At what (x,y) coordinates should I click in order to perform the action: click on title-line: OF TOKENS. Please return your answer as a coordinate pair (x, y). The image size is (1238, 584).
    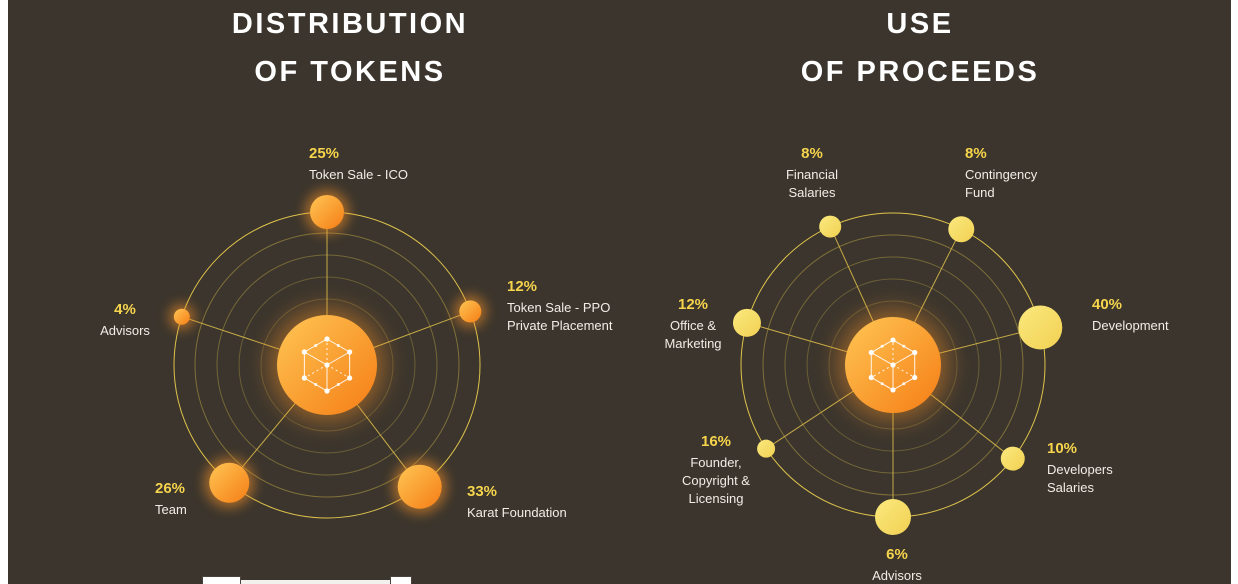
    Looking at the image, I should click on (350, 72).